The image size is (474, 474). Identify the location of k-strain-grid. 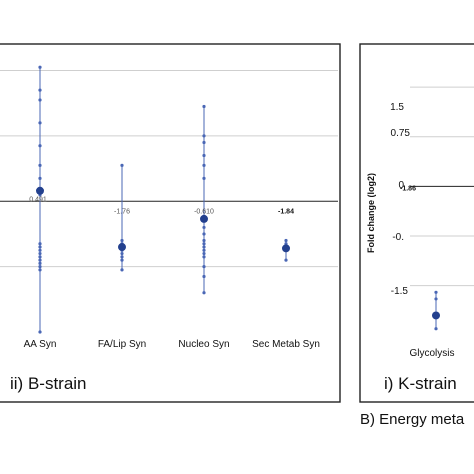
(442, 186).